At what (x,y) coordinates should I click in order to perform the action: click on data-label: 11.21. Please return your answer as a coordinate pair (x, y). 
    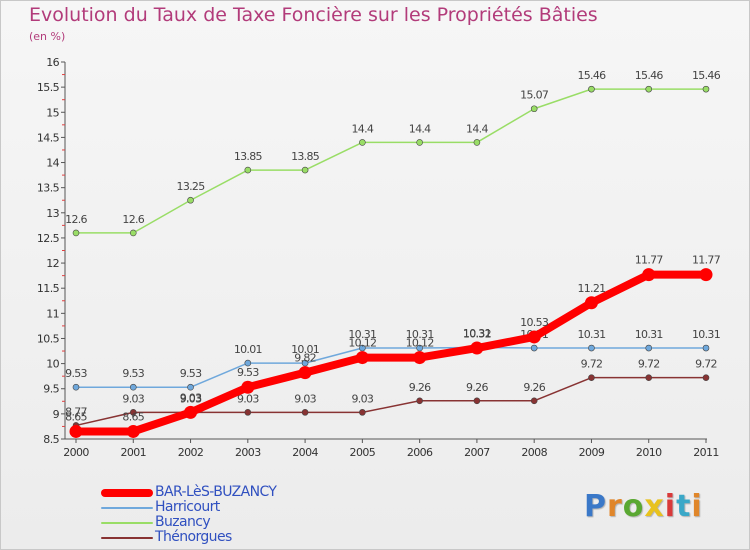
    Looking at the image, I should click on (591, 288).